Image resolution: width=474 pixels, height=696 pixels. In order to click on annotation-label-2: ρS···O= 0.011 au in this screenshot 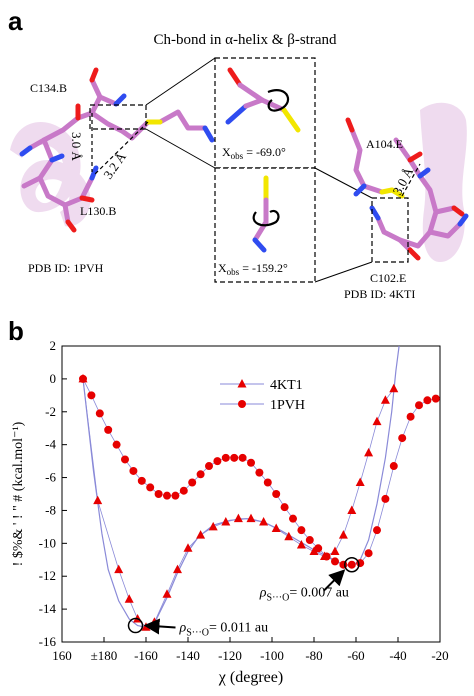, I will do `click(224, 630)`.